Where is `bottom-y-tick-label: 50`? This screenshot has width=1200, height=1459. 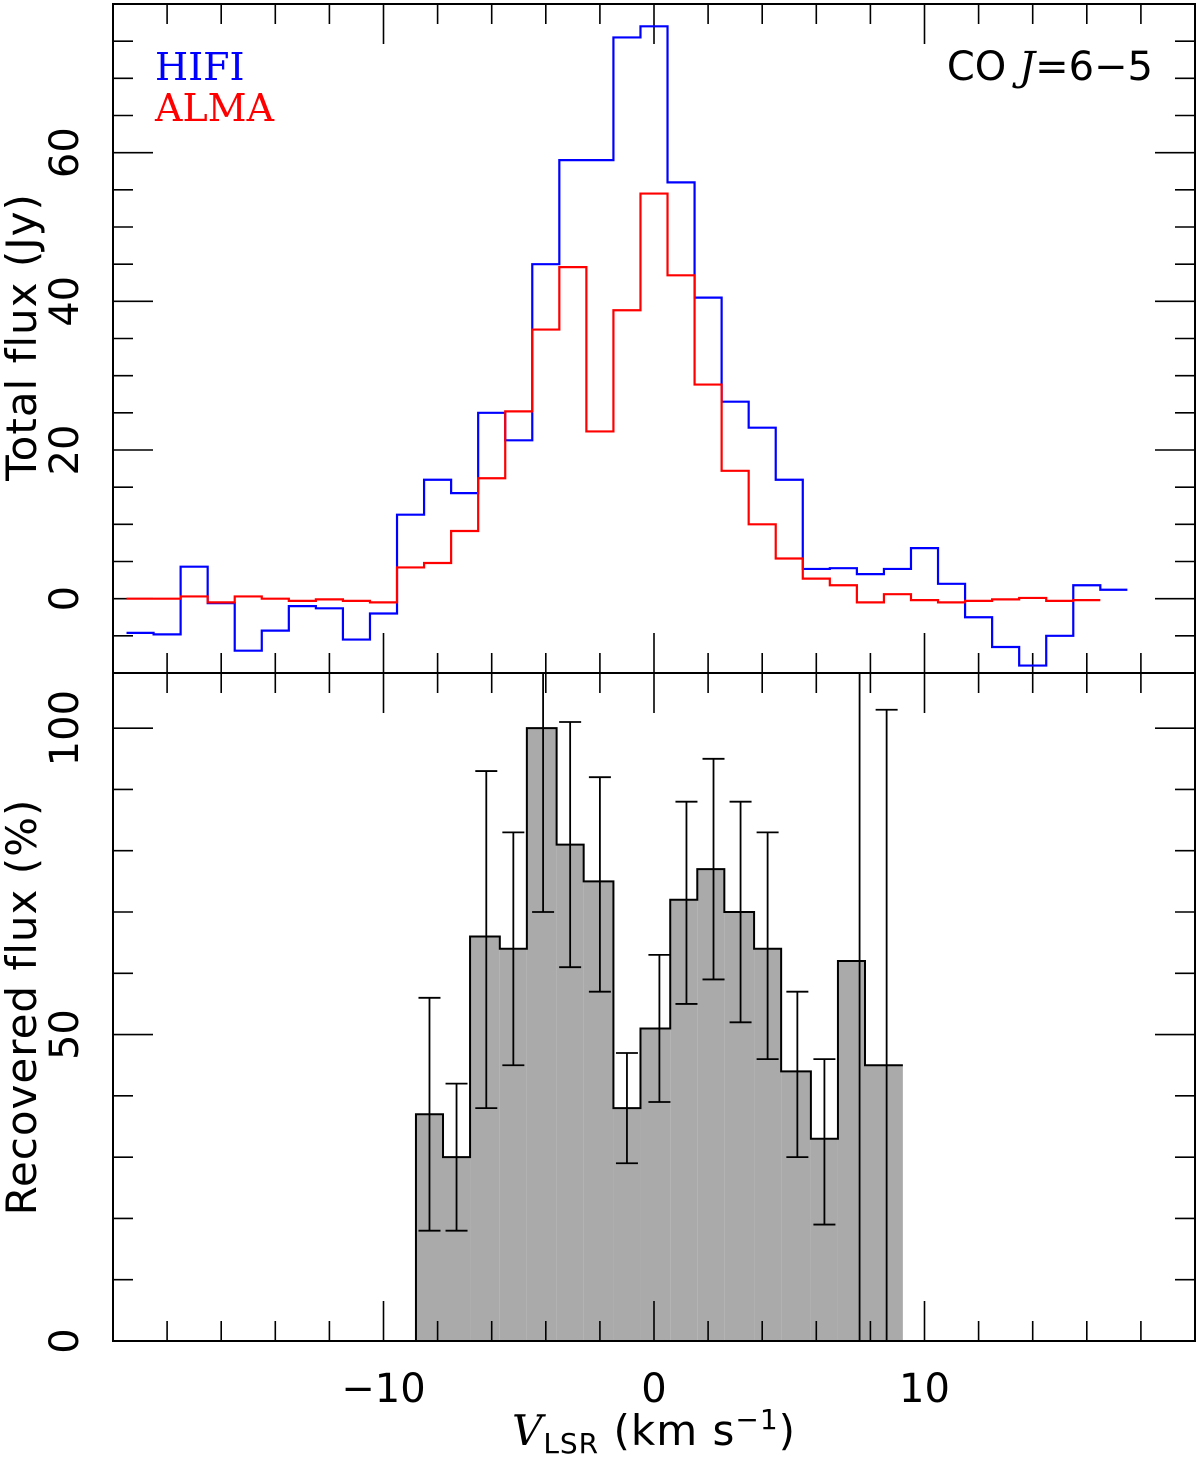 bottom-y-tick-label: 50 is located at coordinates (65, 1034).